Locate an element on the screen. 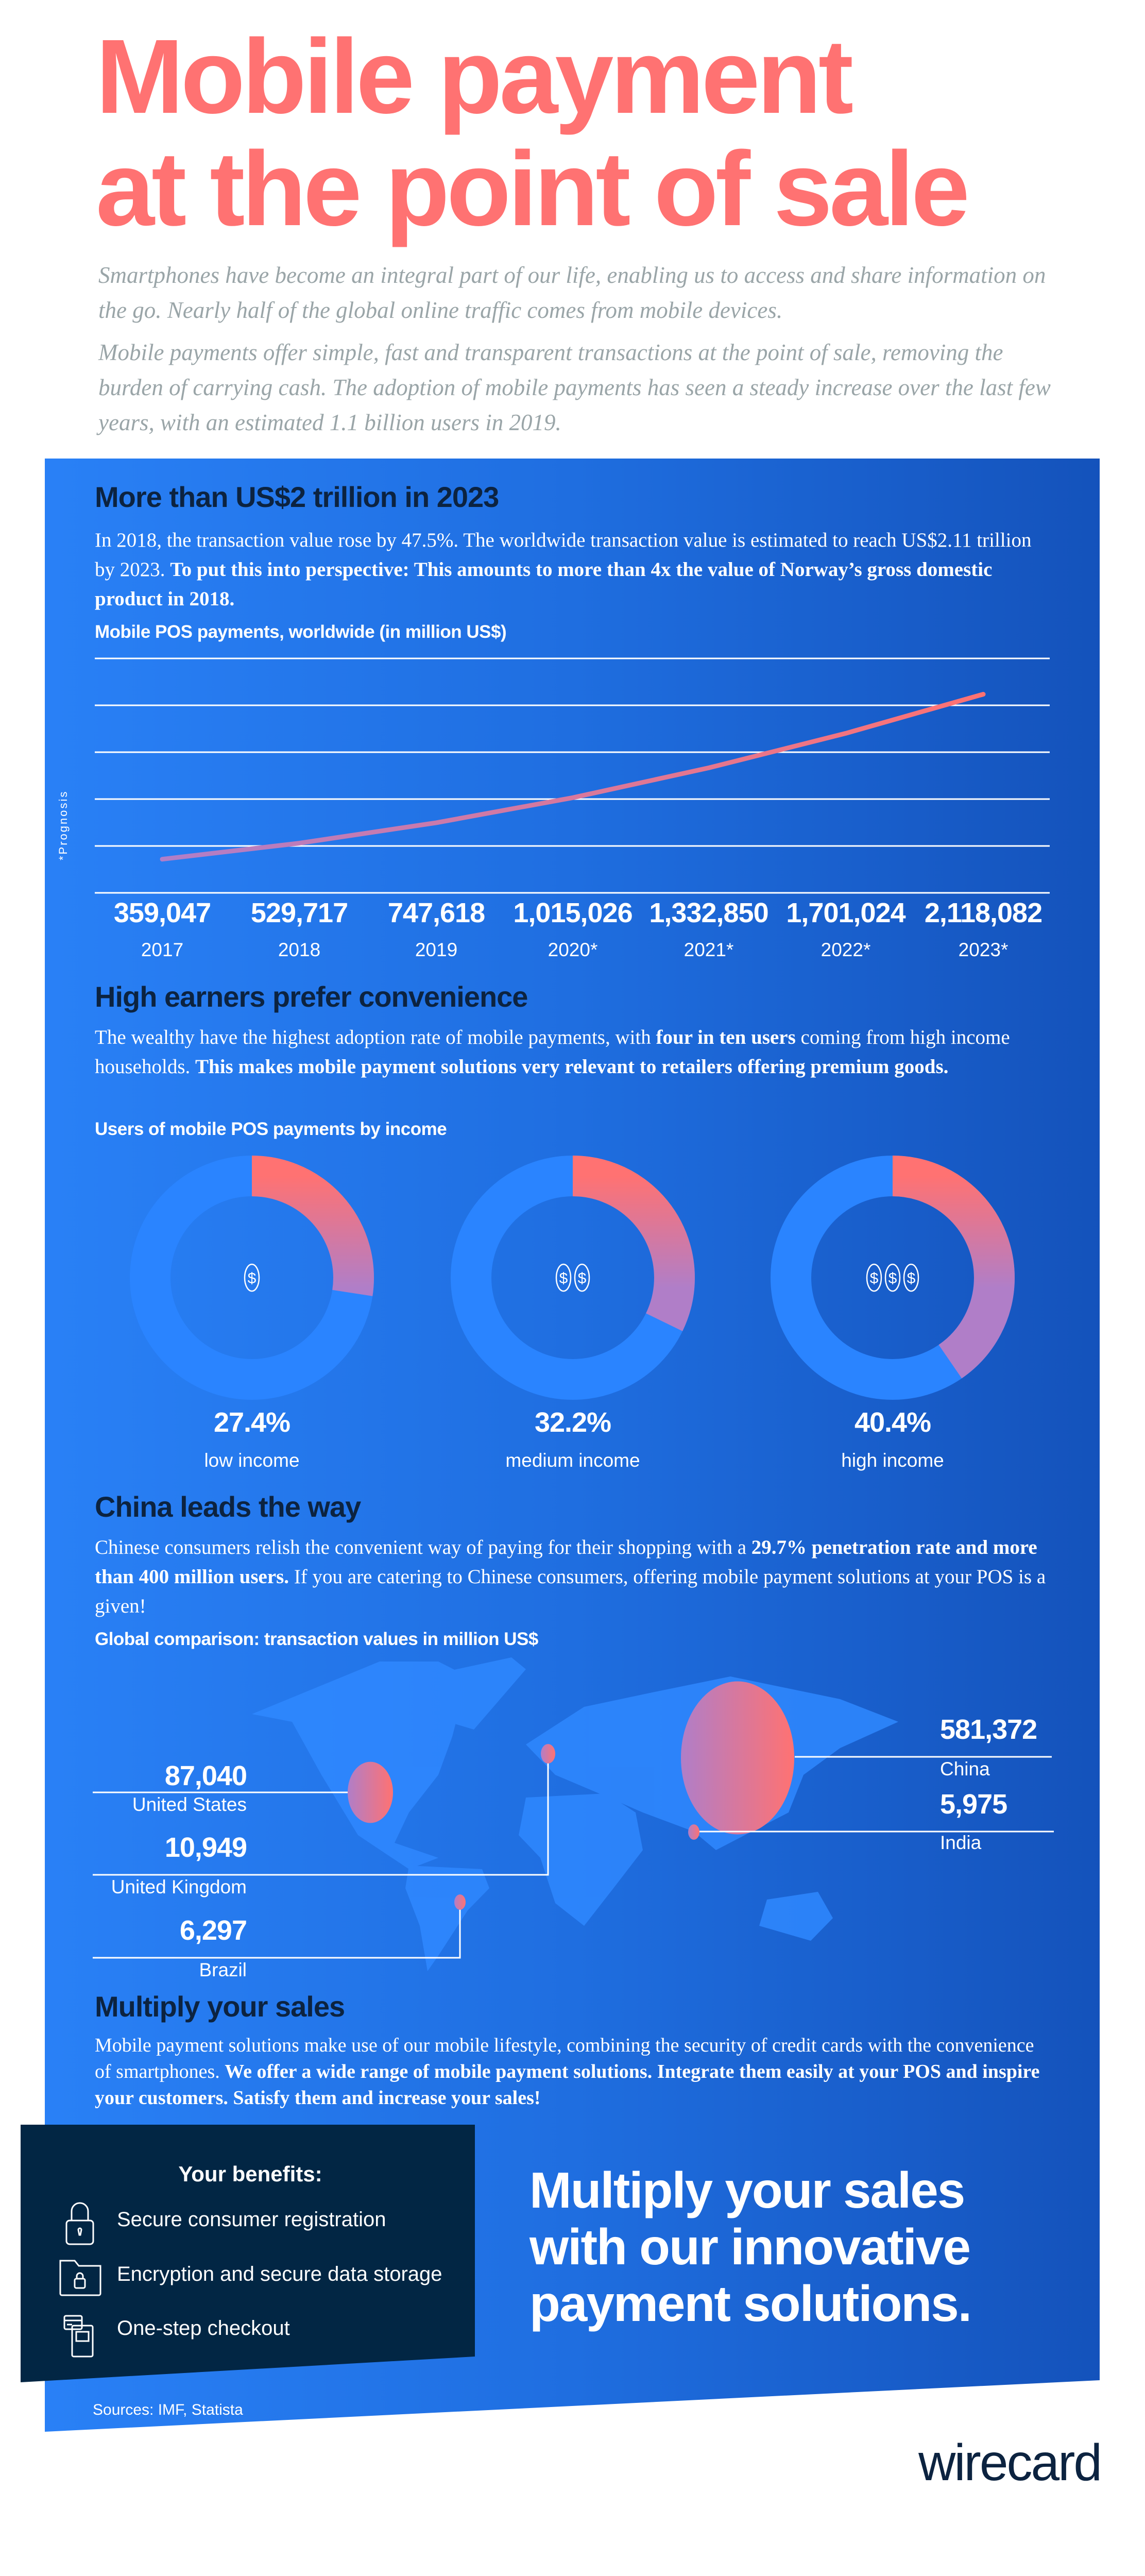  wirecard-logo: wirecard is located at coordinates (1010, 2463).